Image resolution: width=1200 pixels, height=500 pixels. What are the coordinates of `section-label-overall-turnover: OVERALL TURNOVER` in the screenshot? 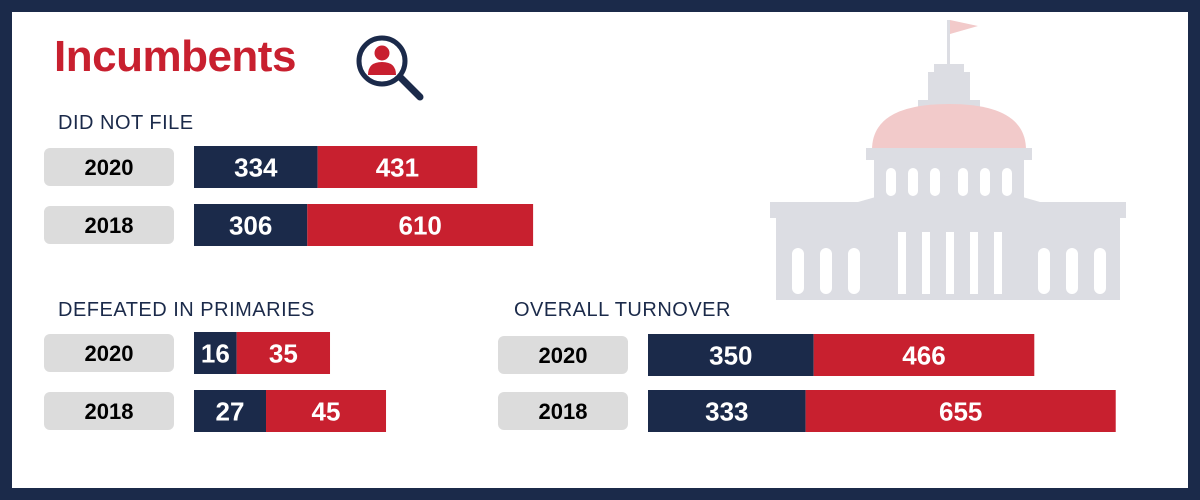 It's located at (622, 310).